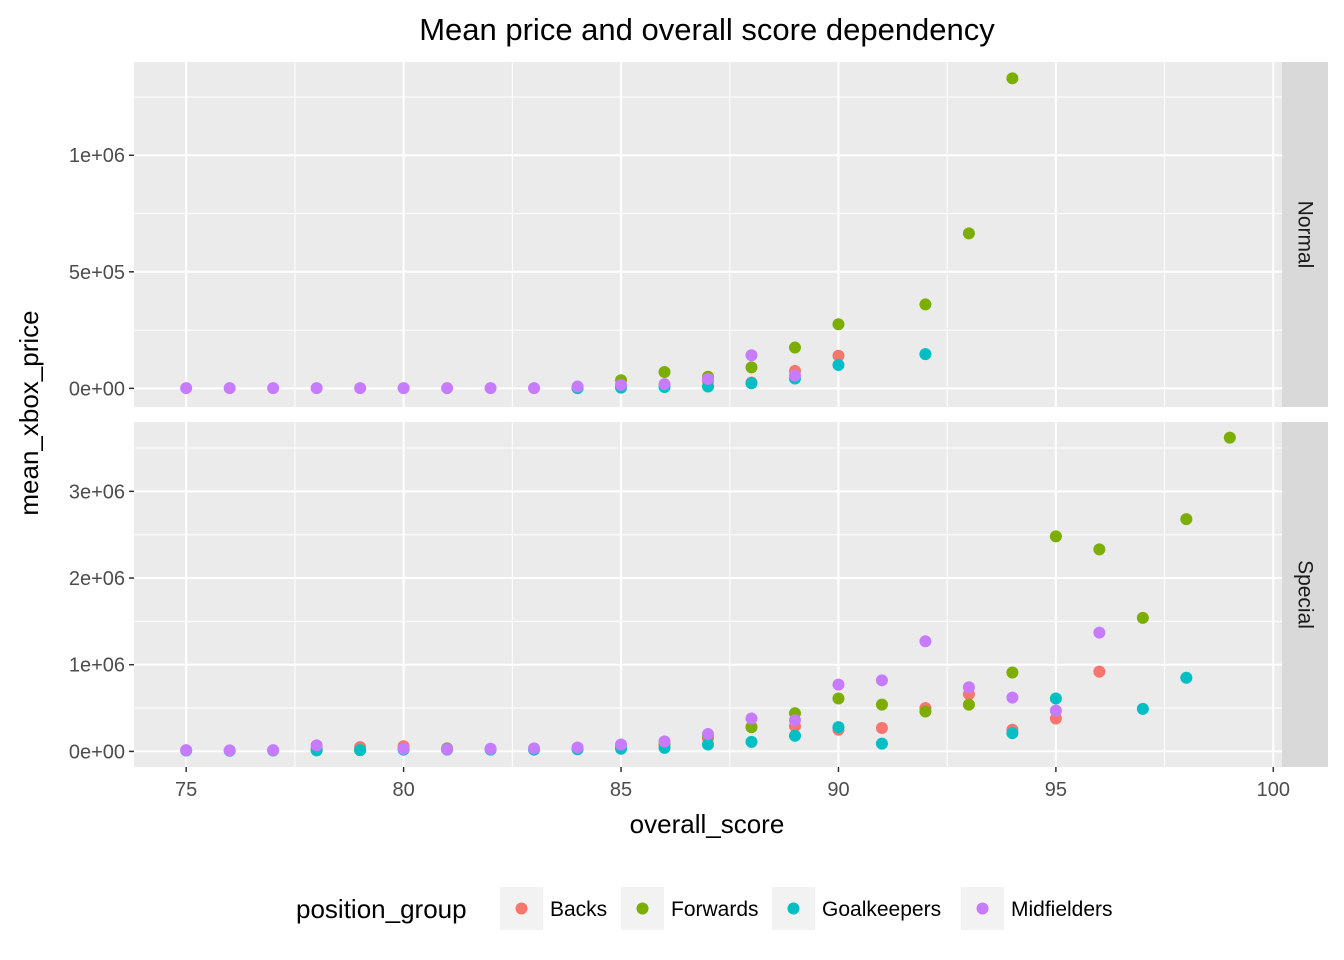  What do you see at coordinates (97, 389) in the screenshot?
I see `y-tick-label: 0e+00` at bounding box center [97, 389].